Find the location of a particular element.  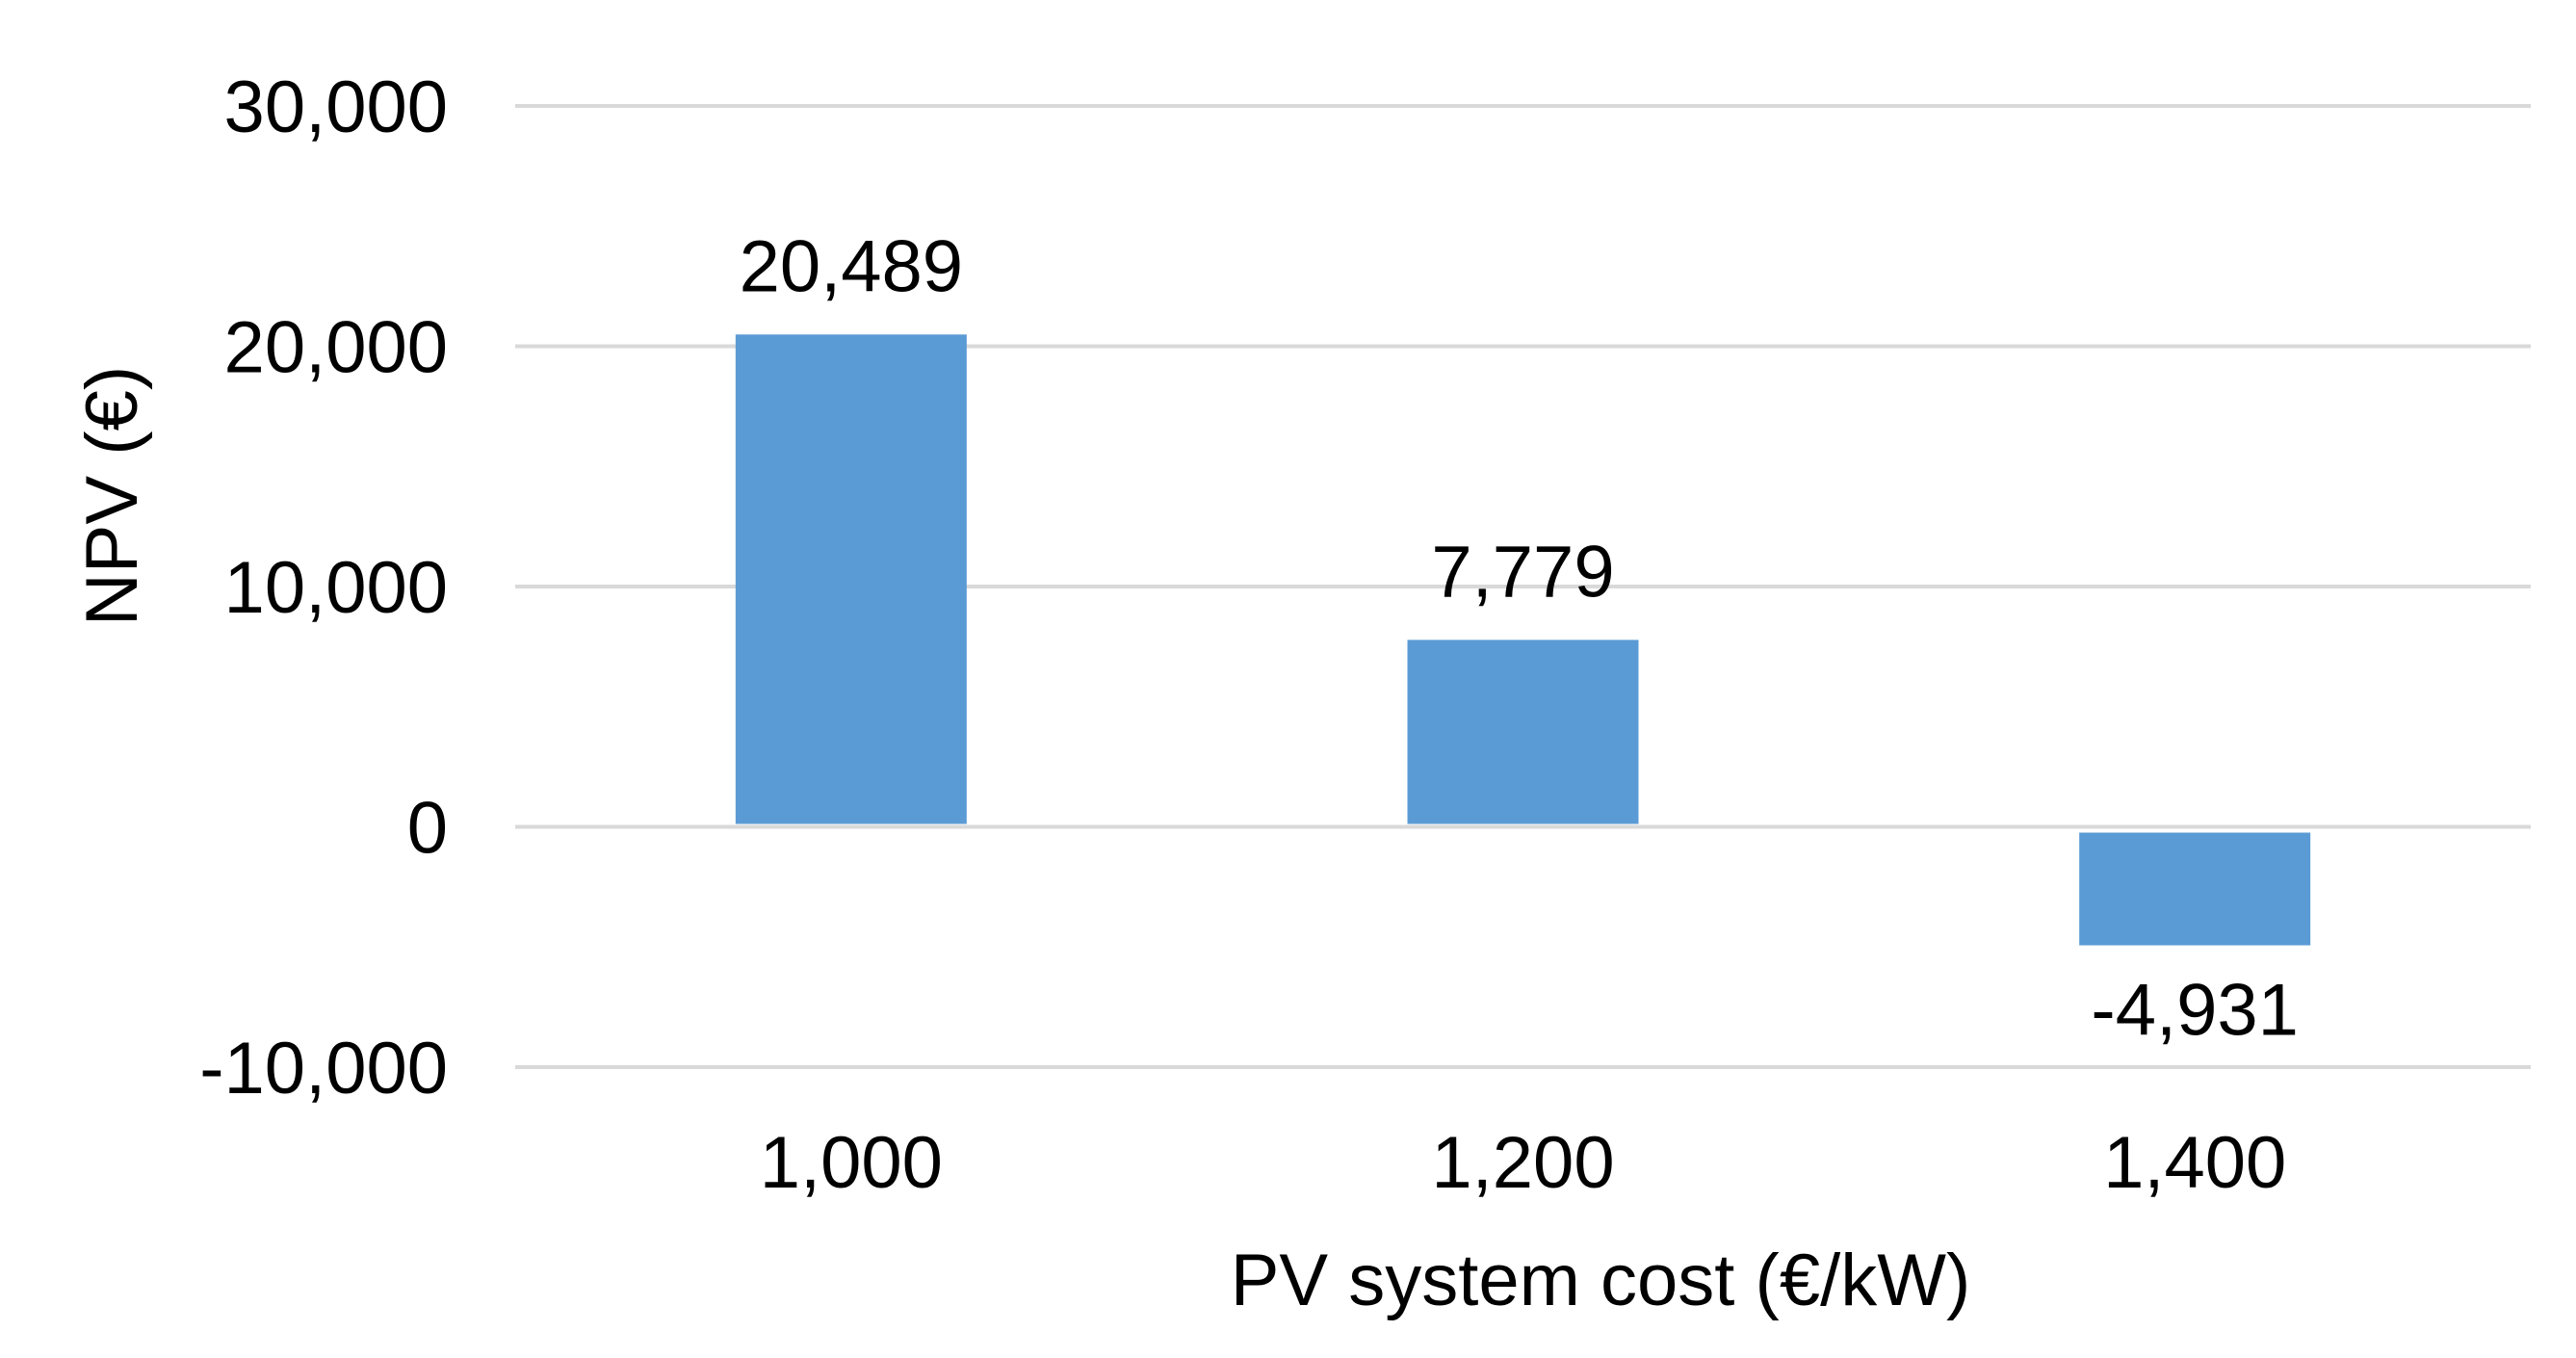

y-tick-label: 30,000 is located at coordinates (336, 107).